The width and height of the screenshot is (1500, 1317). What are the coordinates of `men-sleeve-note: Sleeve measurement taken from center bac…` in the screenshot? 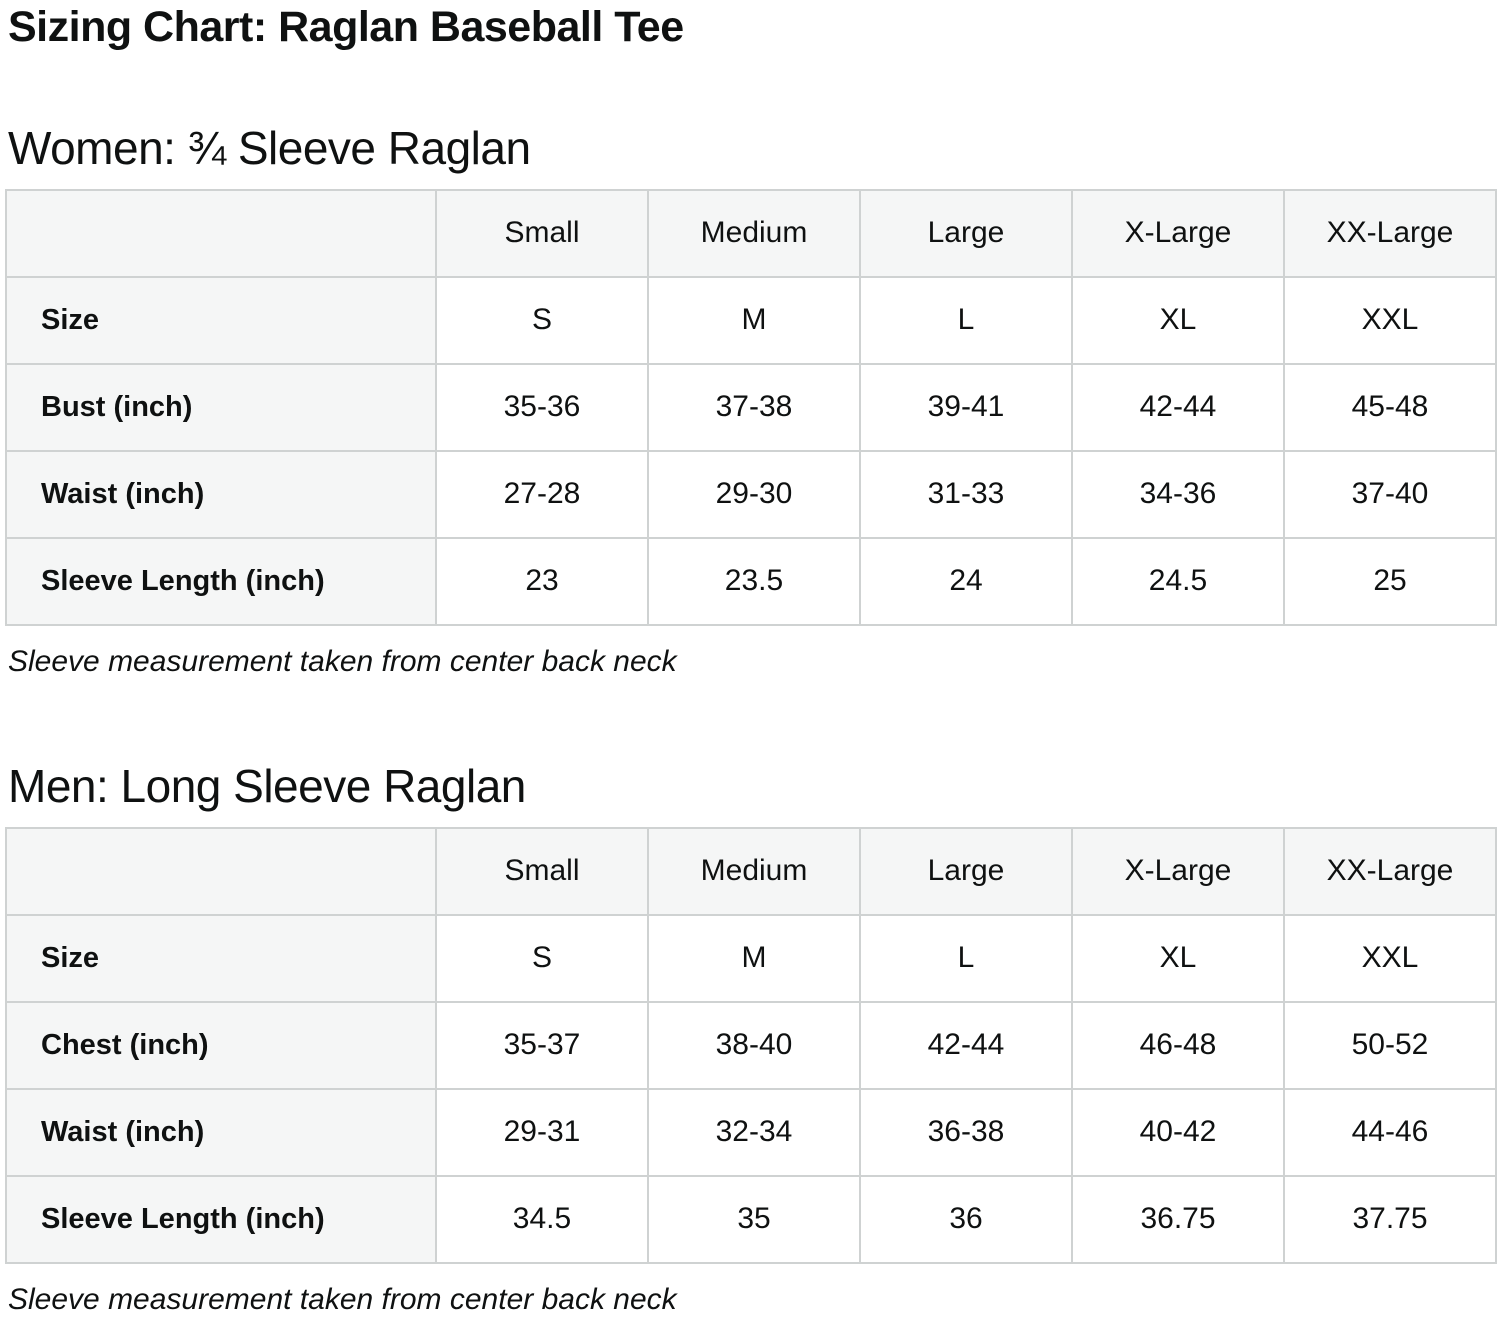 It's located at (342, 1299).